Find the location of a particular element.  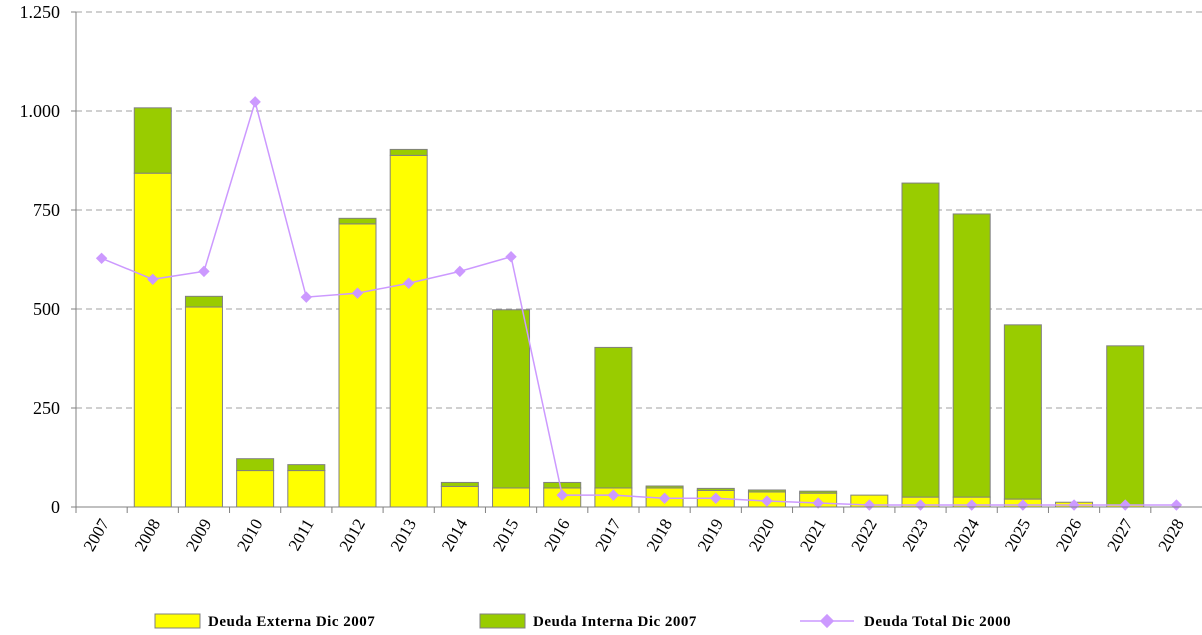

x-tick-label: 2013 is located at coordinates (403, 535).